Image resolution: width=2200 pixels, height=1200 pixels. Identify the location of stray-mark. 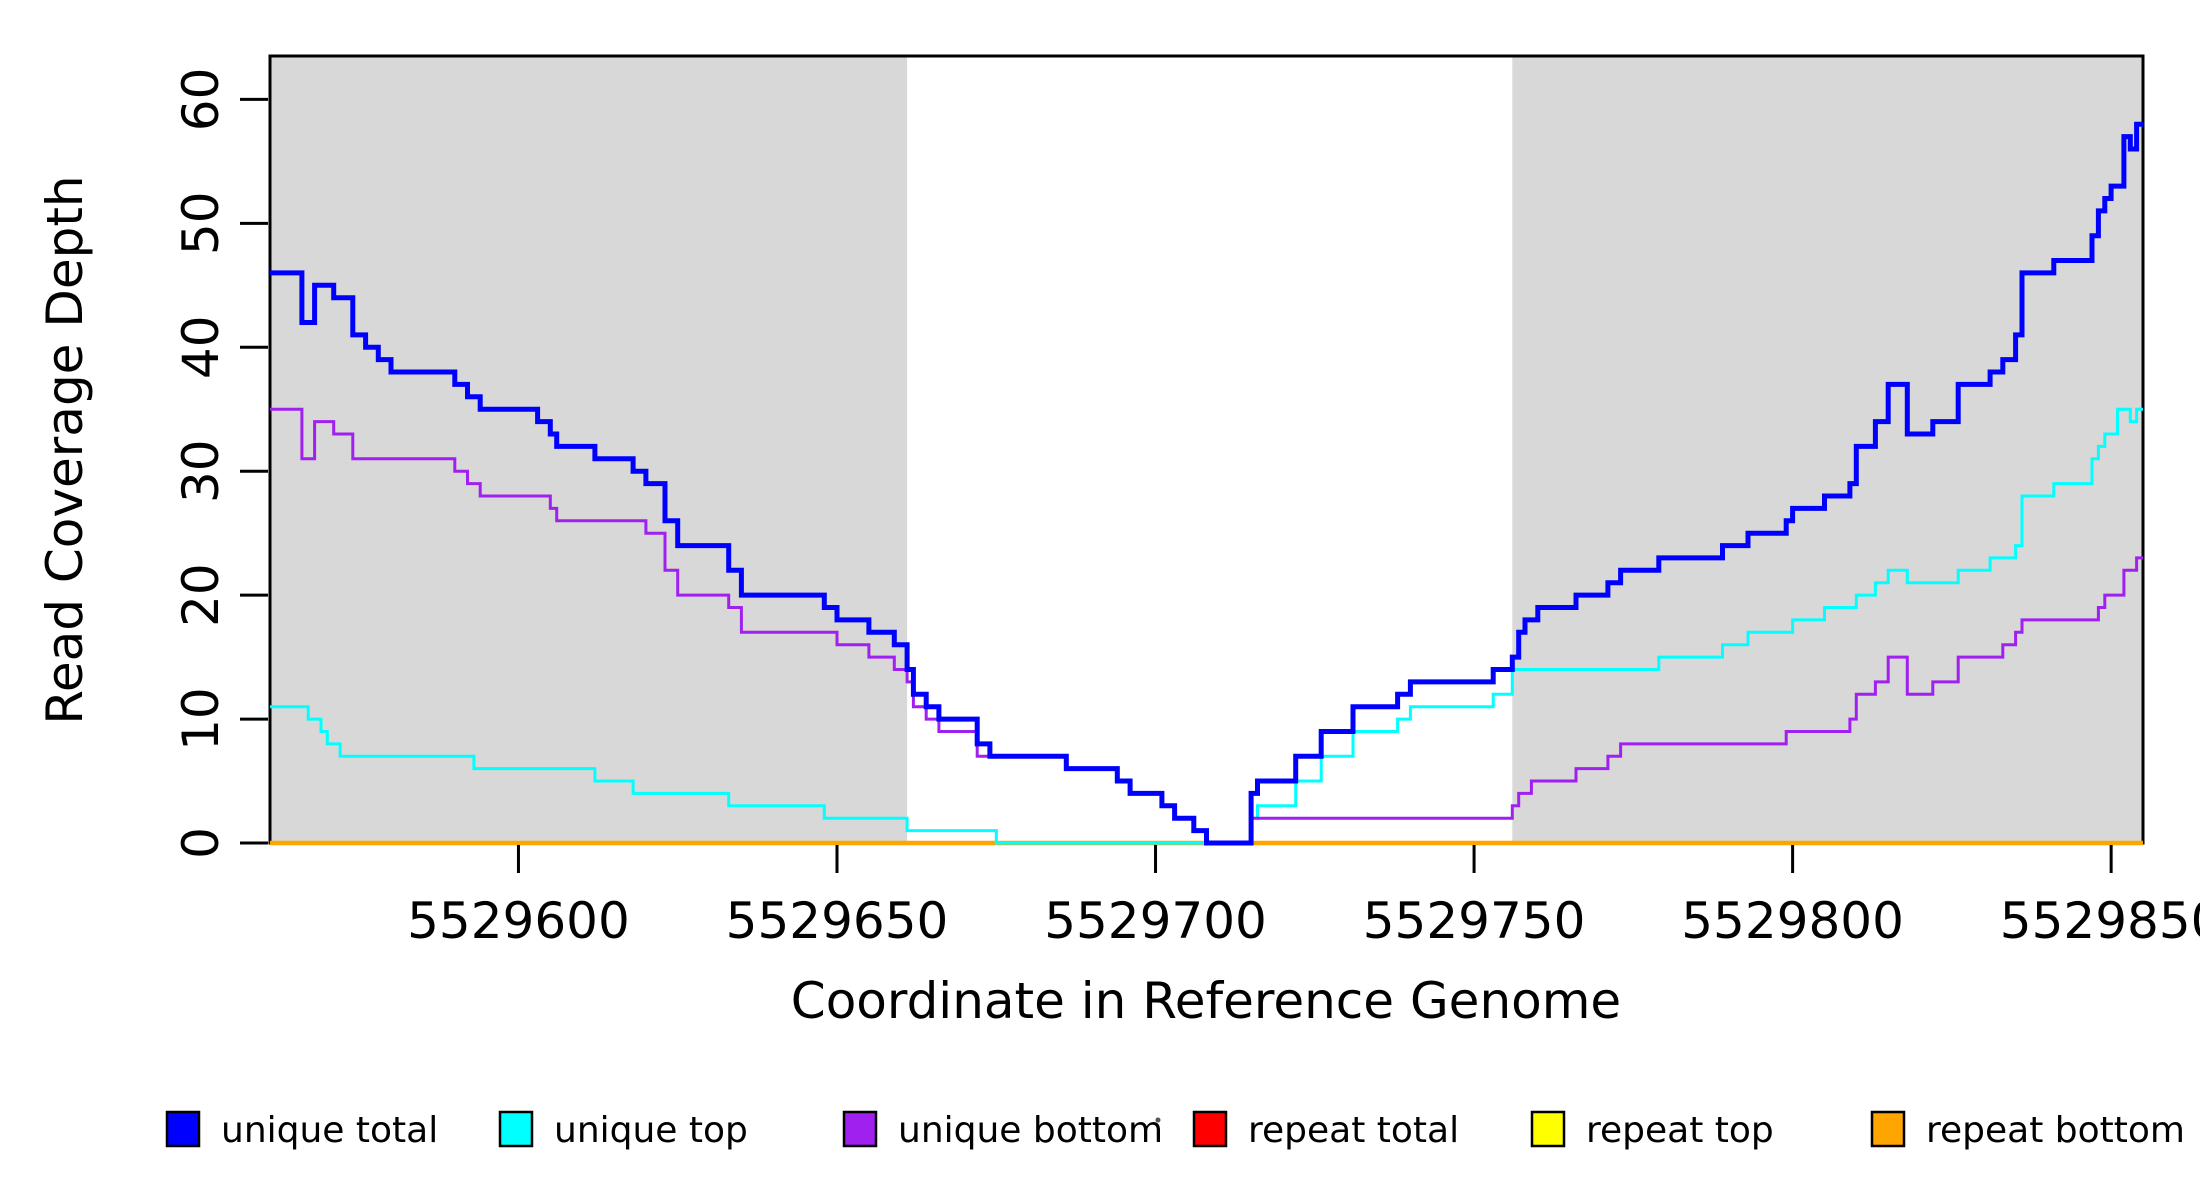
(1158, 1120).